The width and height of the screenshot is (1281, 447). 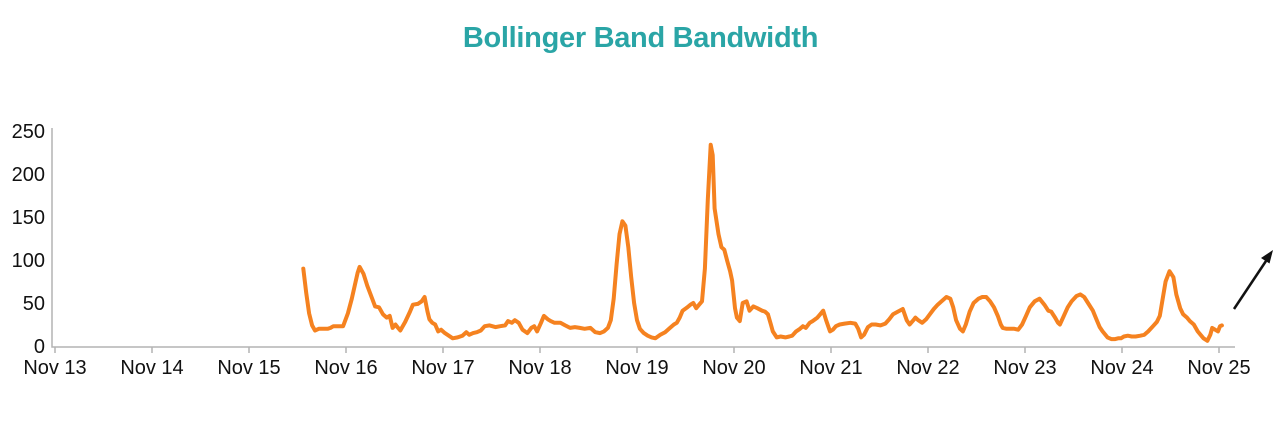 What do you see at coordinates (640, 38) in the screenshot?
I see `chart-title: Bollinger Band Bandwidth` at bounding box center [640, 38].